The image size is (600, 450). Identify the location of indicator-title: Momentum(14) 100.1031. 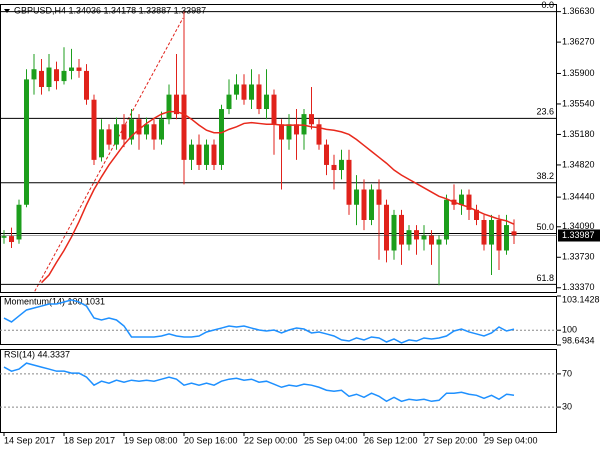
(54, 301).